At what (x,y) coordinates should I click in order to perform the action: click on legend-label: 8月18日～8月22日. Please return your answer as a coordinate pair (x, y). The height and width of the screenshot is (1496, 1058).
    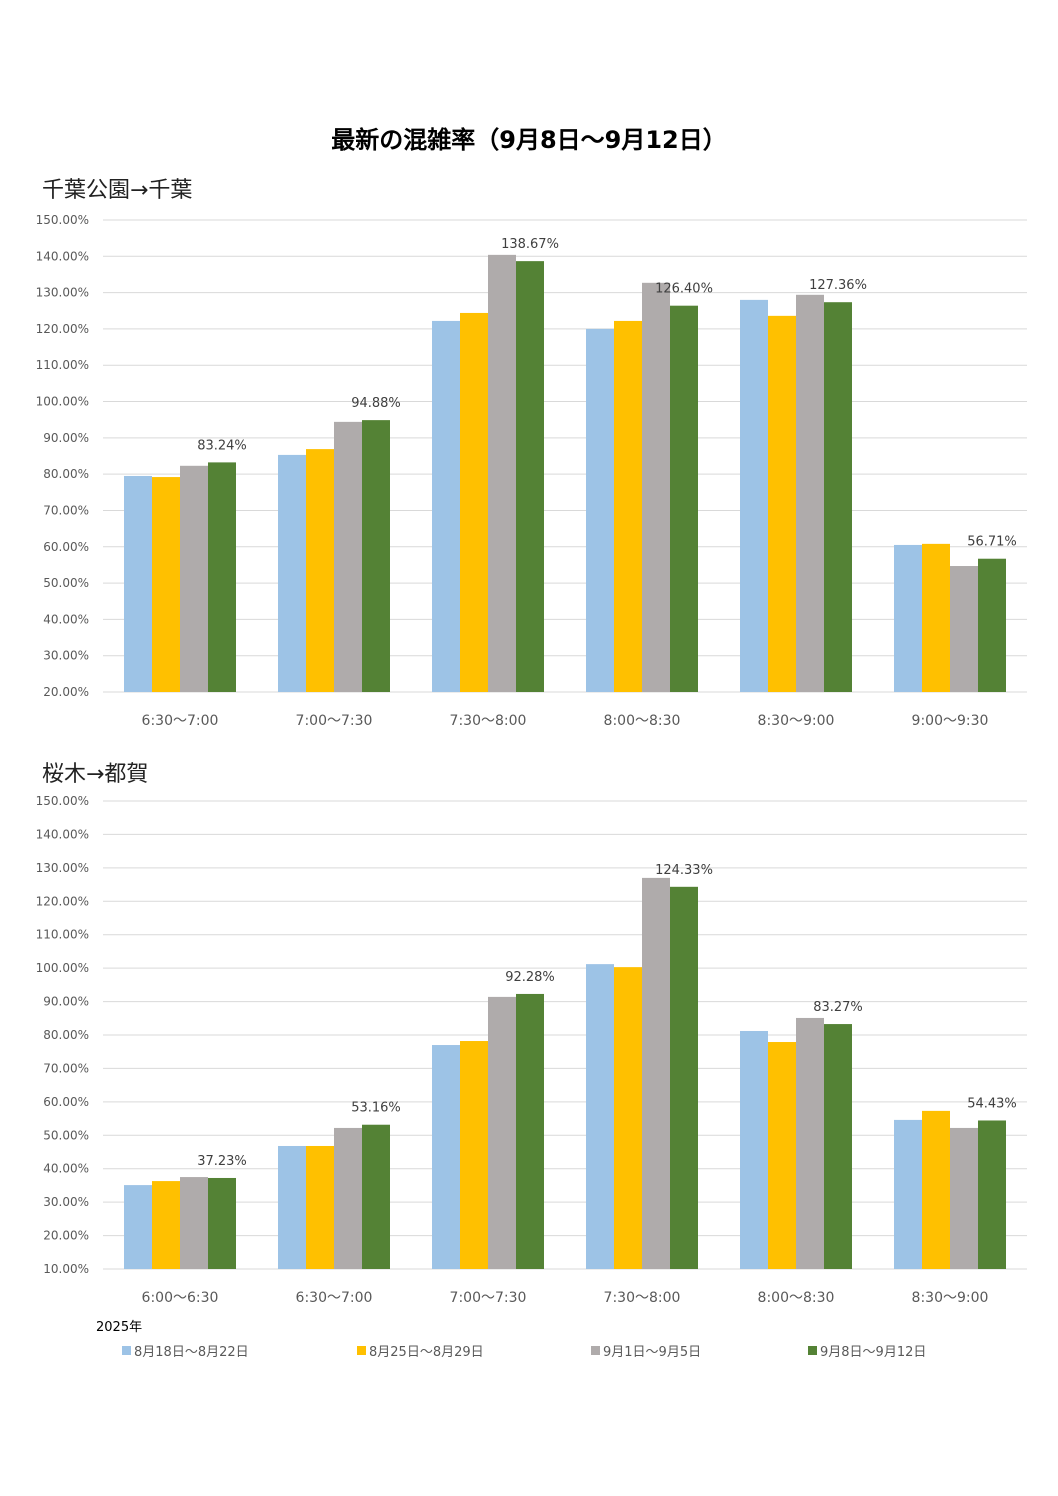
    Looking at the image, I should click on (191, 1352).